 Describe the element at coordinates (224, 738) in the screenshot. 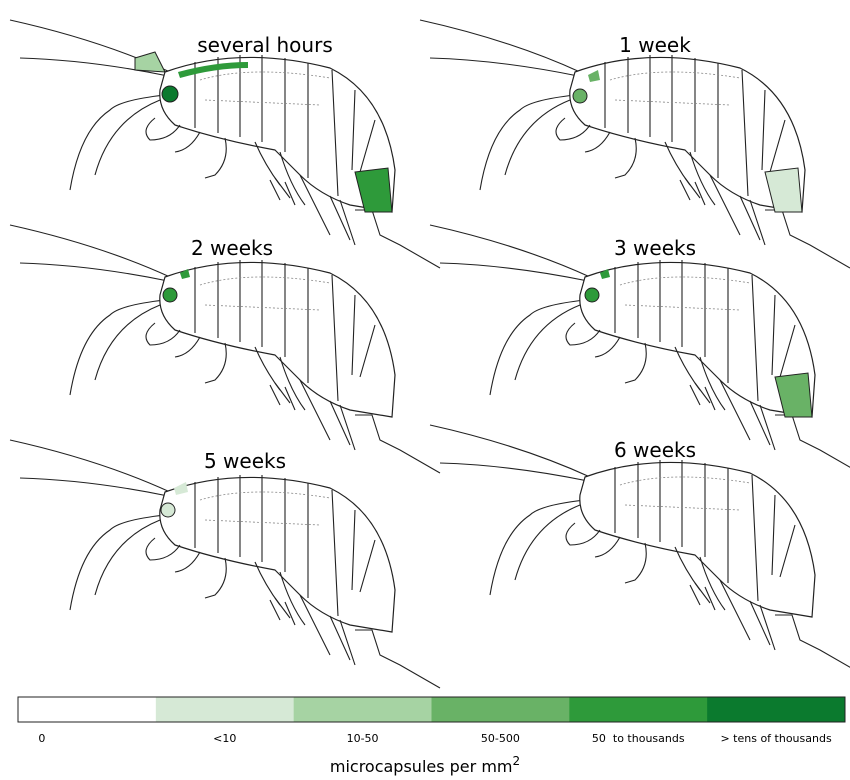

I see `legend-label: <10` at that location.